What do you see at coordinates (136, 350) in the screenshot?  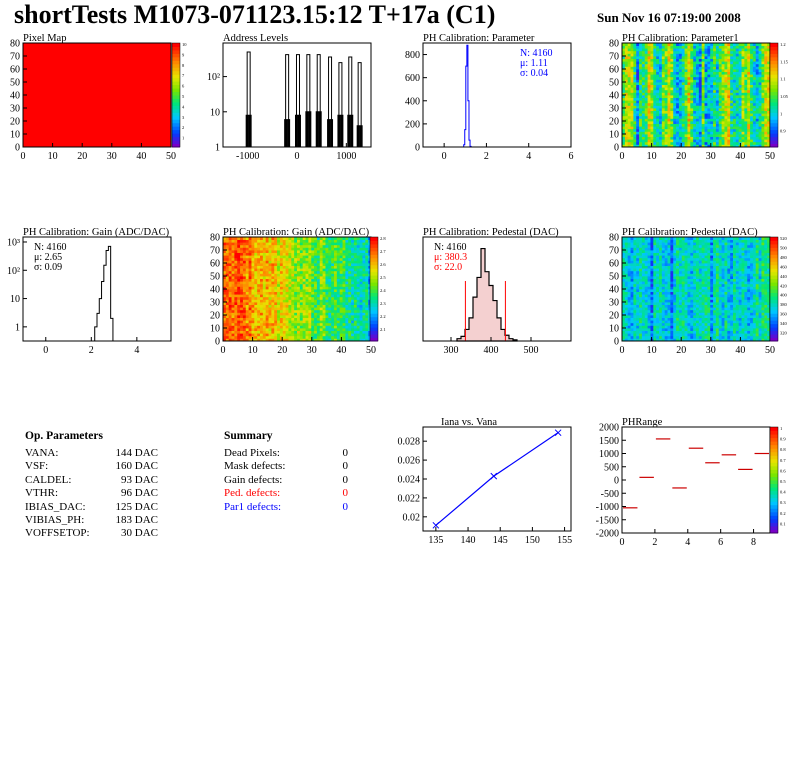 I see `x-tick-label: 4` at bounding box center [136, 350].